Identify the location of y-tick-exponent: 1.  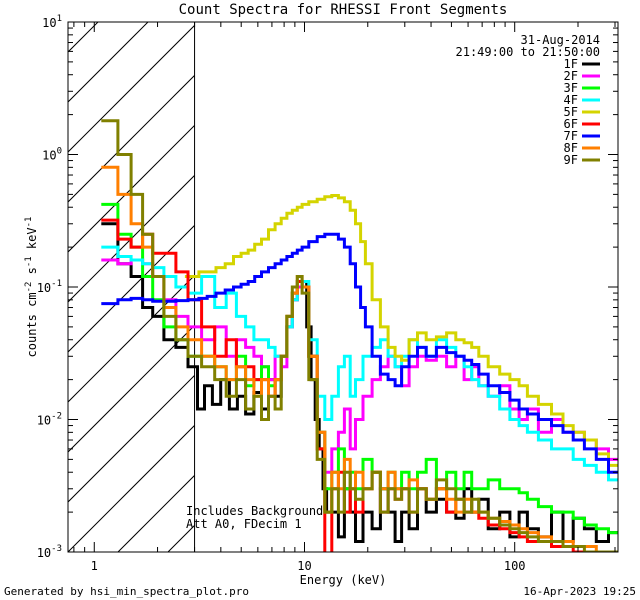
(59, 19).